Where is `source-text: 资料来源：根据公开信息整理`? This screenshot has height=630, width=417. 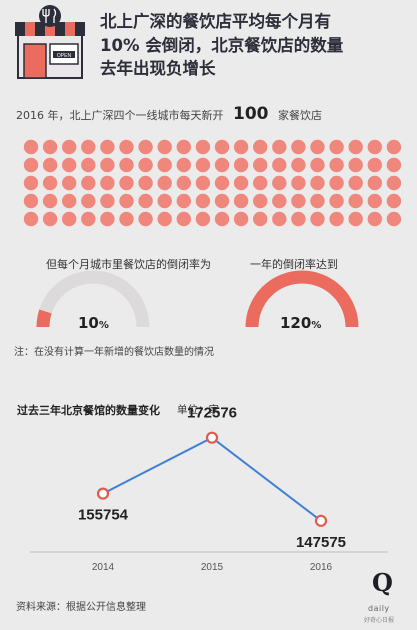 source-text: 资料来源：根据公开信息整理 is located at coordinates (81, 607).